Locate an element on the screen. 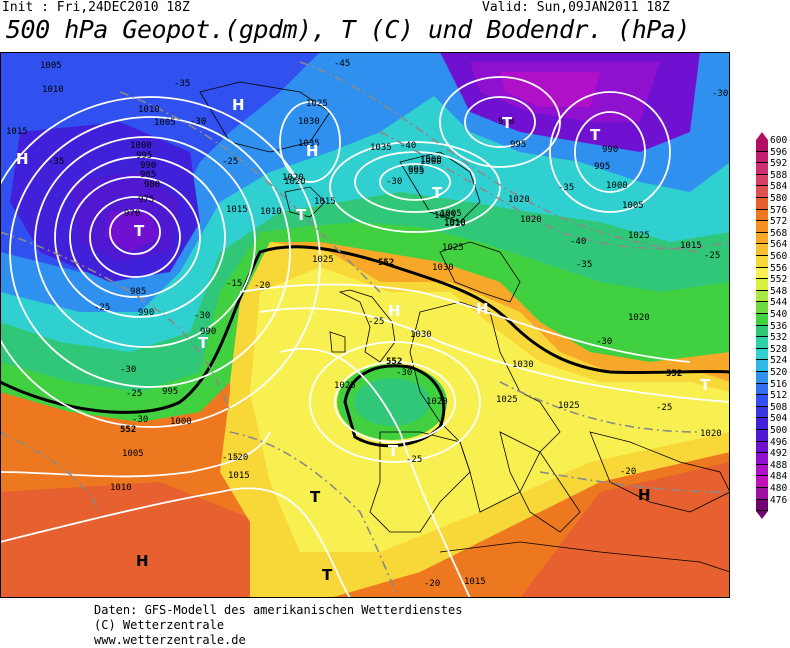  legend-value: 484 is located at coordinates (779, 477).